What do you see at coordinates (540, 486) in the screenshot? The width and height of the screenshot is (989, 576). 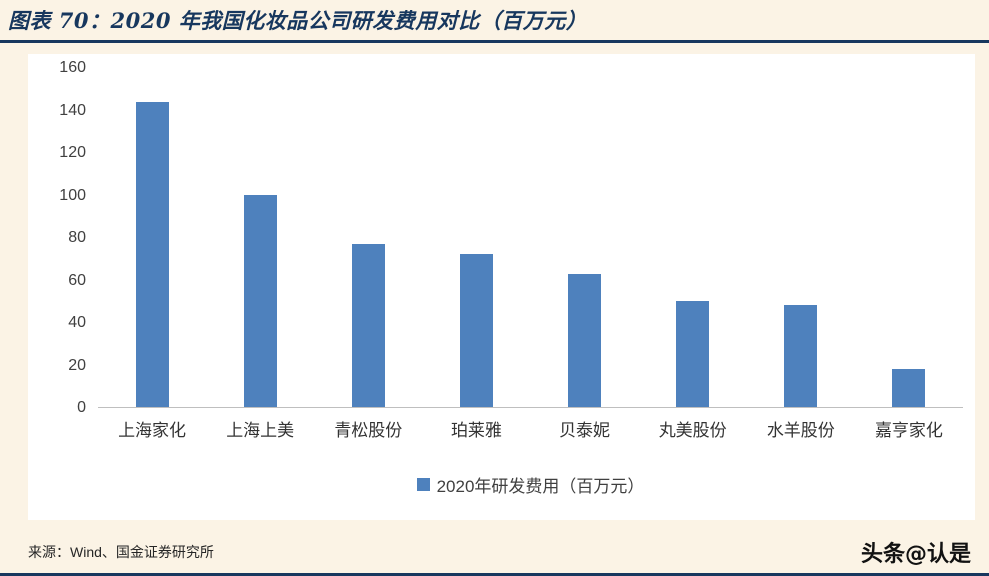 I see `legend-label: 2020年研发费用（百万元）` at bounding box center [540, 486].